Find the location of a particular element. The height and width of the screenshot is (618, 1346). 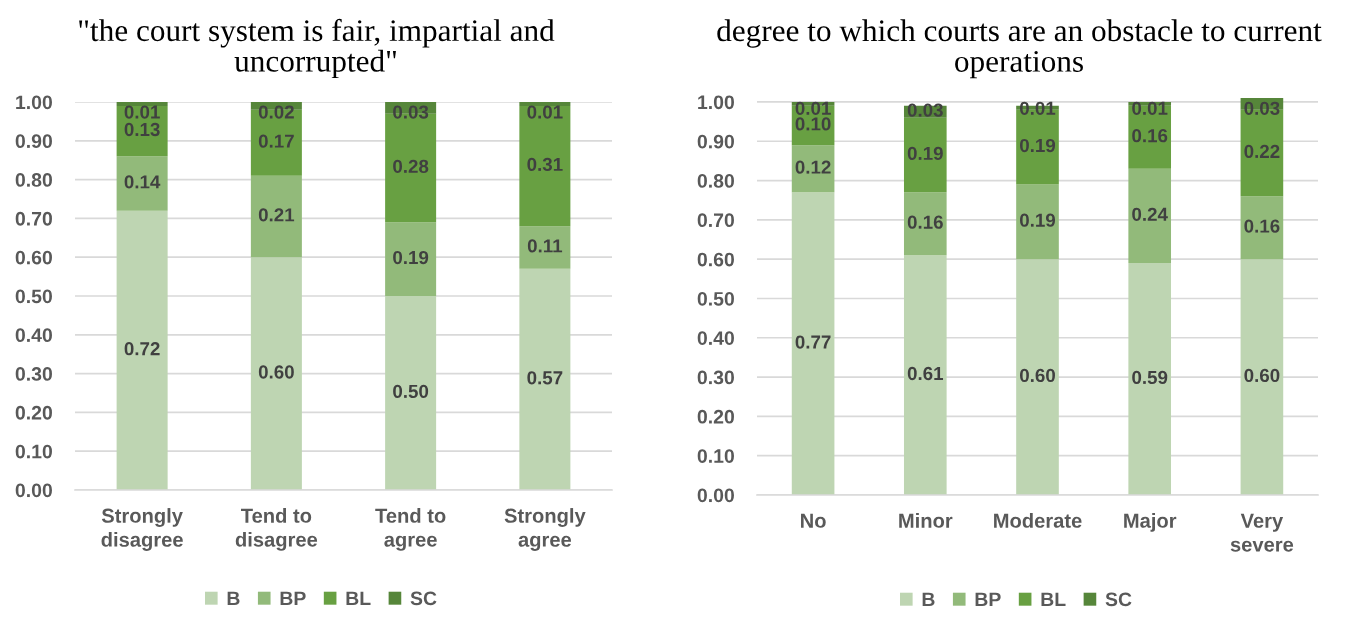

x-tick-label: Moderate is located at coordinates (1038, 520).